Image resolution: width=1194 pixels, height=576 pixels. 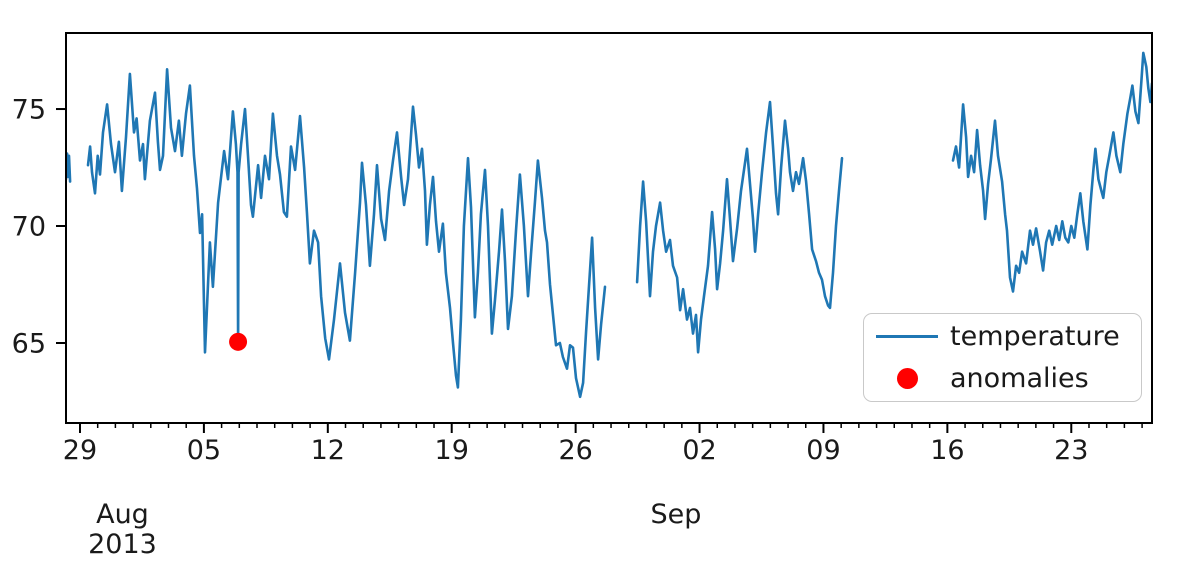 I want to click on x-tick-label: 16, so click(x=947, y=450).